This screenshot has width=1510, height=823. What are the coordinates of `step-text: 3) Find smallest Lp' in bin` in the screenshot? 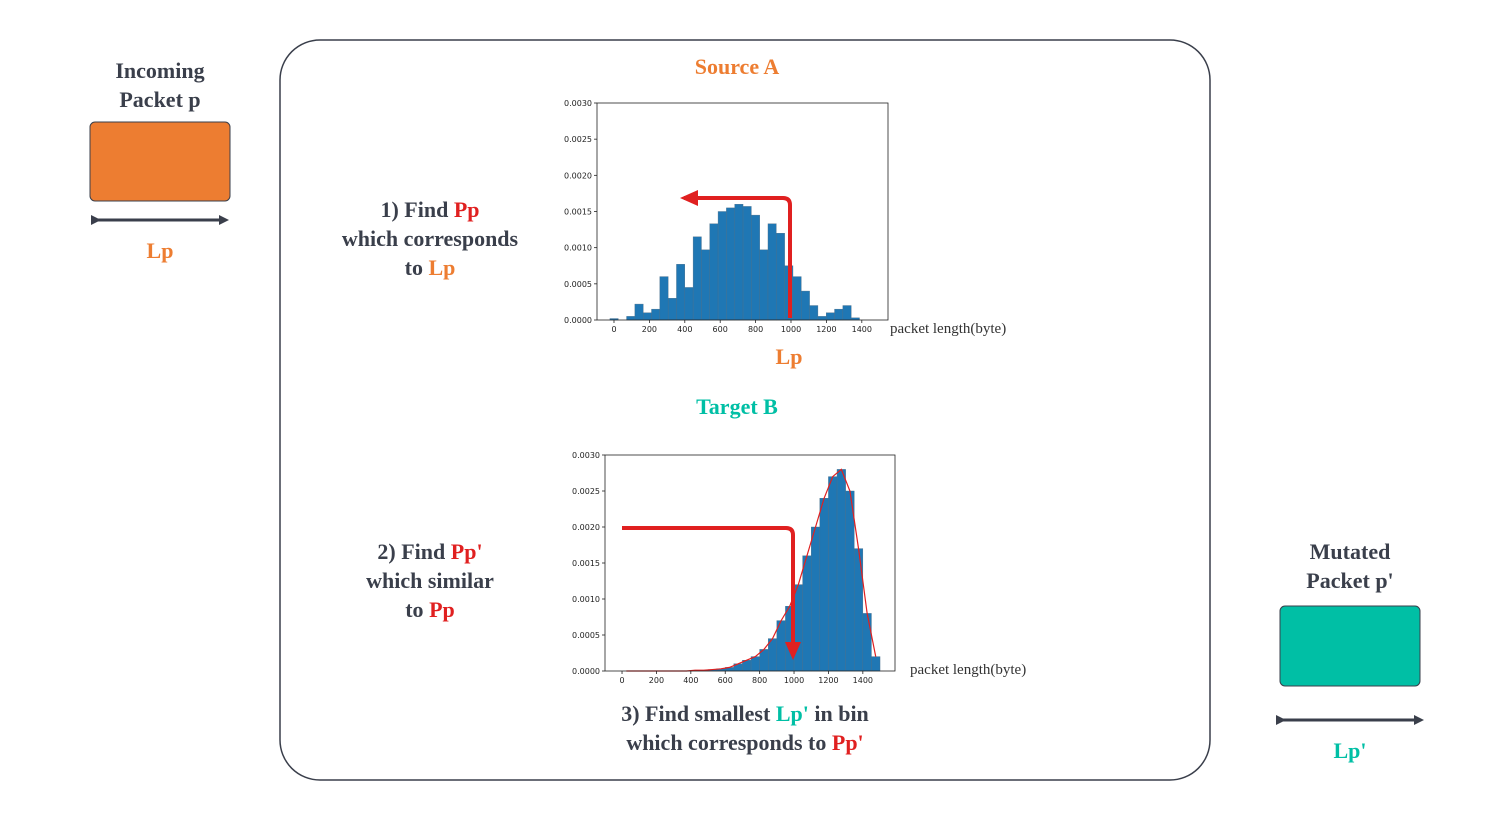 It's located at (745, 713).